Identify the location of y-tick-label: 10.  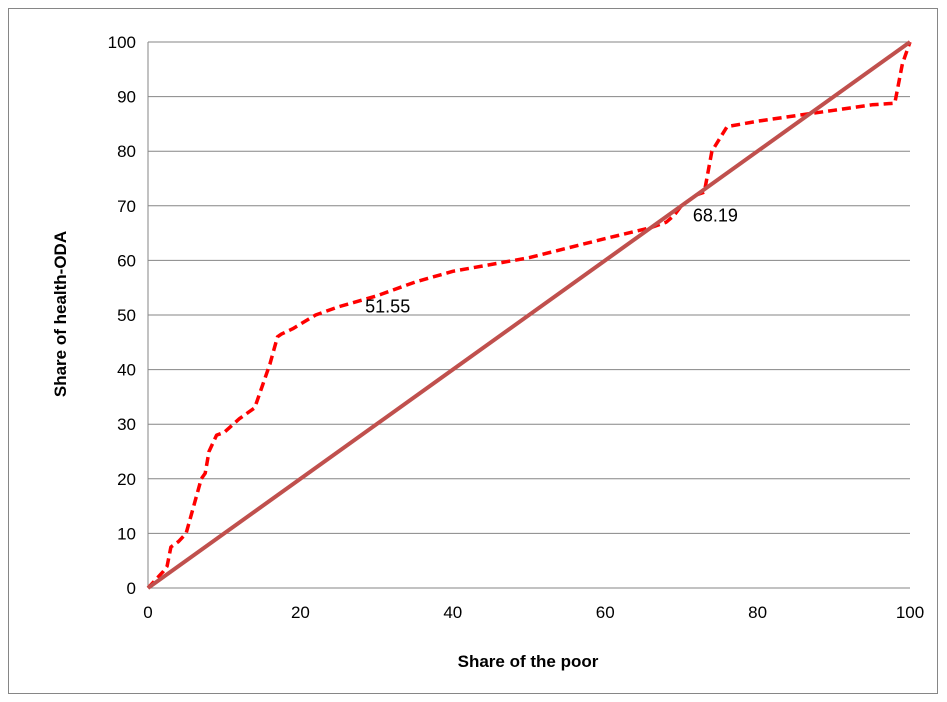
(126, 533).